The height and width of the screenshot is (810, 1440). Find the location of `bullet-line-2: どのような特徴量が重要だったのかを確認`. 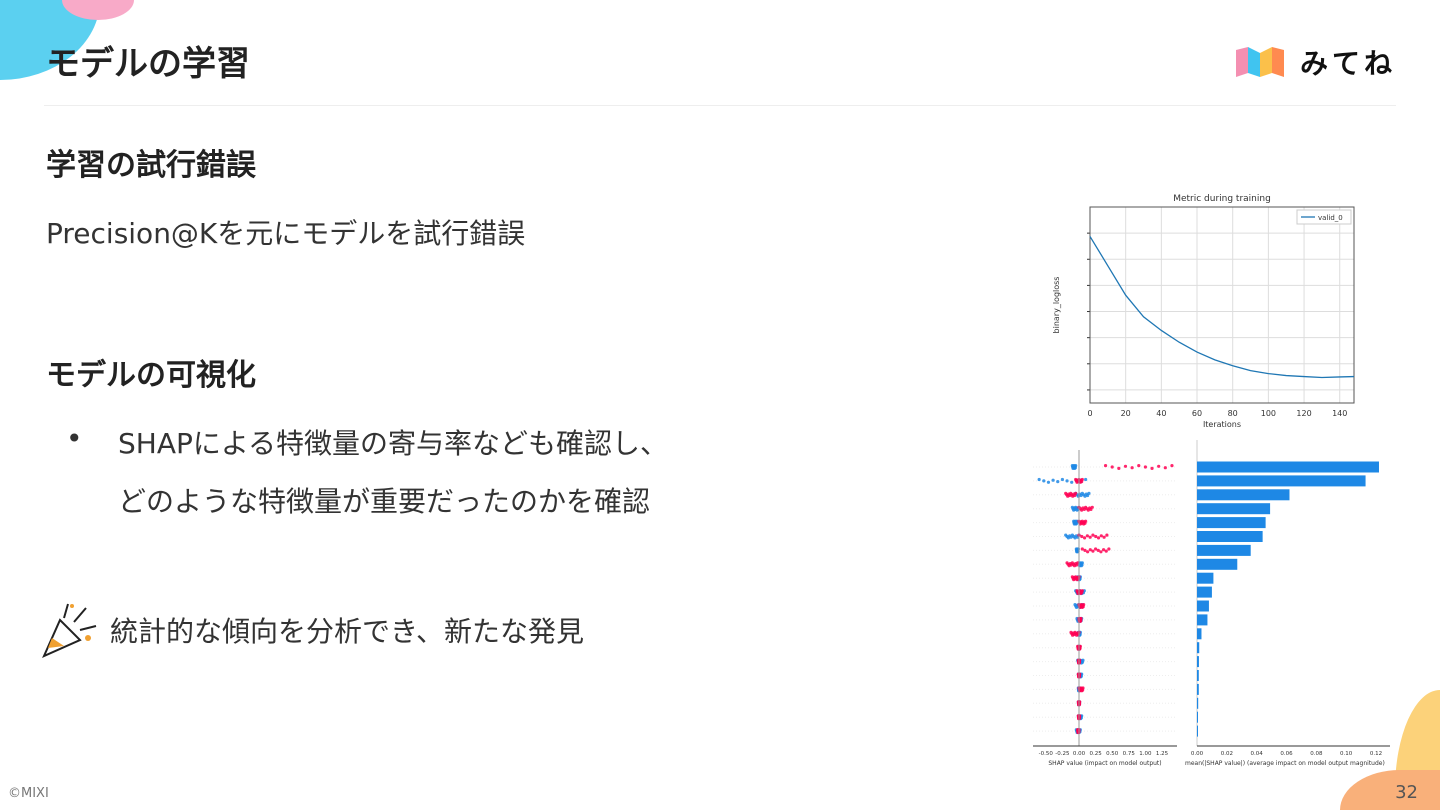

bullet-line-2: どのような特徴量が重要だったのかを確認 is located at coordinates (384, 501).